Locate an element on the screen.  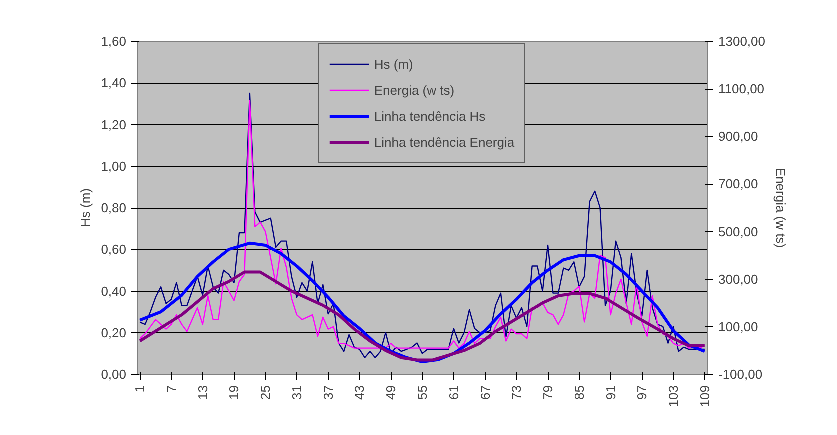
x-tick-label: 31 is located at coordinates (296, 392).